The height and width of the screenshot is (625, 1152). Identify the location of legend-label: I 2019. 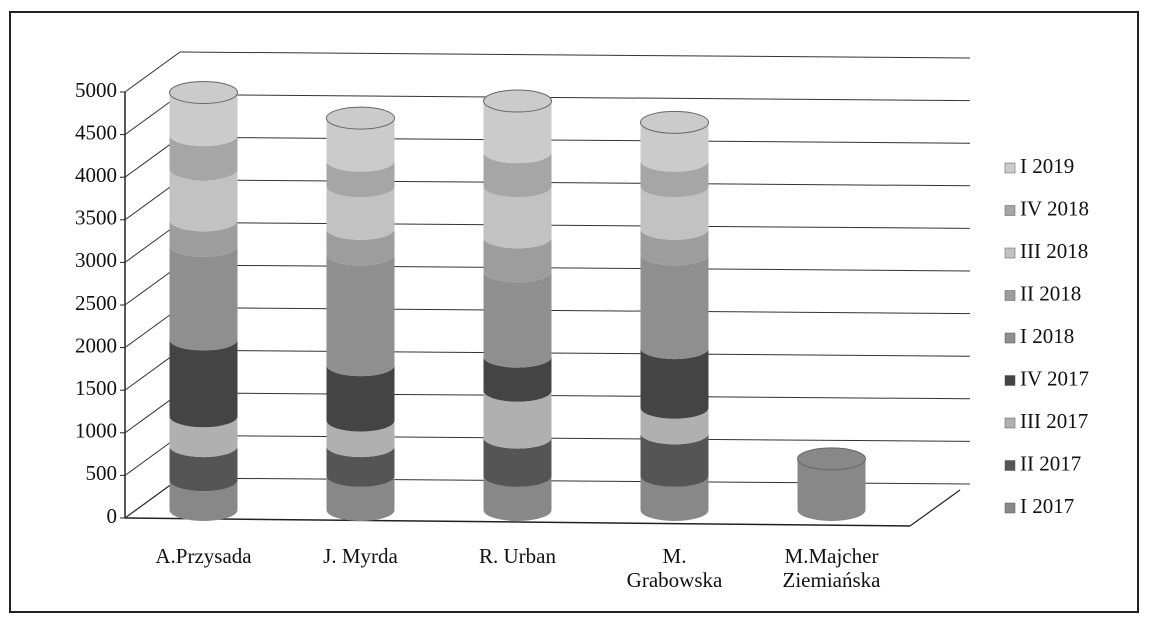
(1047, 166).